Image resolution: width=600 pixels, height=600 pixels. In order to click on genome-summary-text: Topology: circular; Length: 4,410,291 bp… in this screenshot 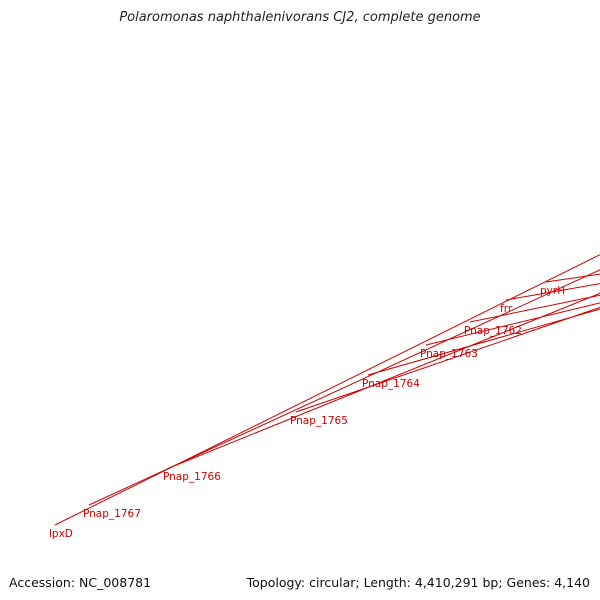, I will do `click(418, 582)`.